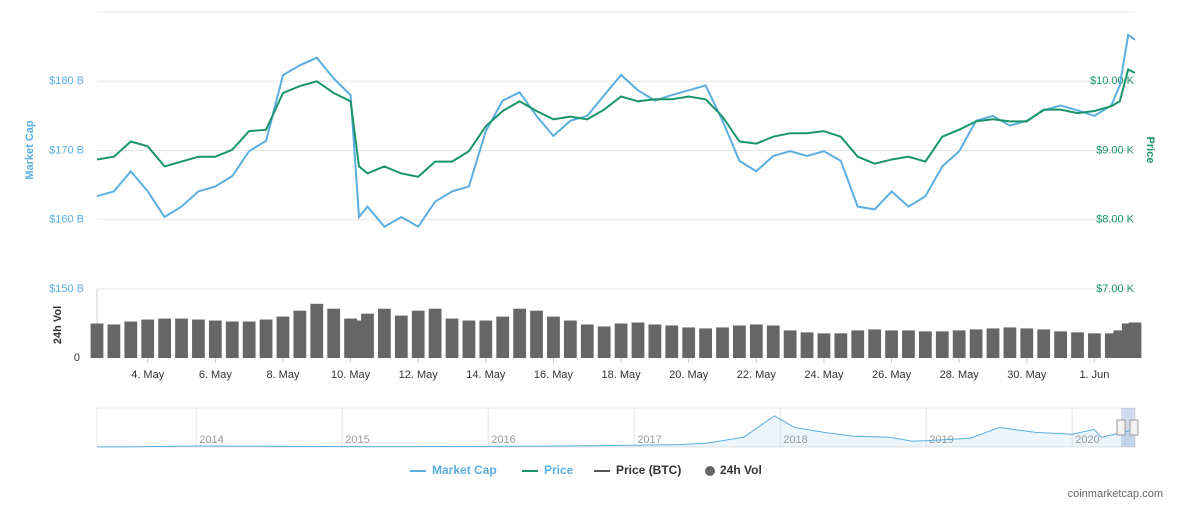 The height and width of the screenshot is (512, 1180). What do you see at coordinates (586, 470) in the screenshot?
I see `legend: Market Cap Price Price (BTC) 24h Vol` at bounding box center [586, 470].